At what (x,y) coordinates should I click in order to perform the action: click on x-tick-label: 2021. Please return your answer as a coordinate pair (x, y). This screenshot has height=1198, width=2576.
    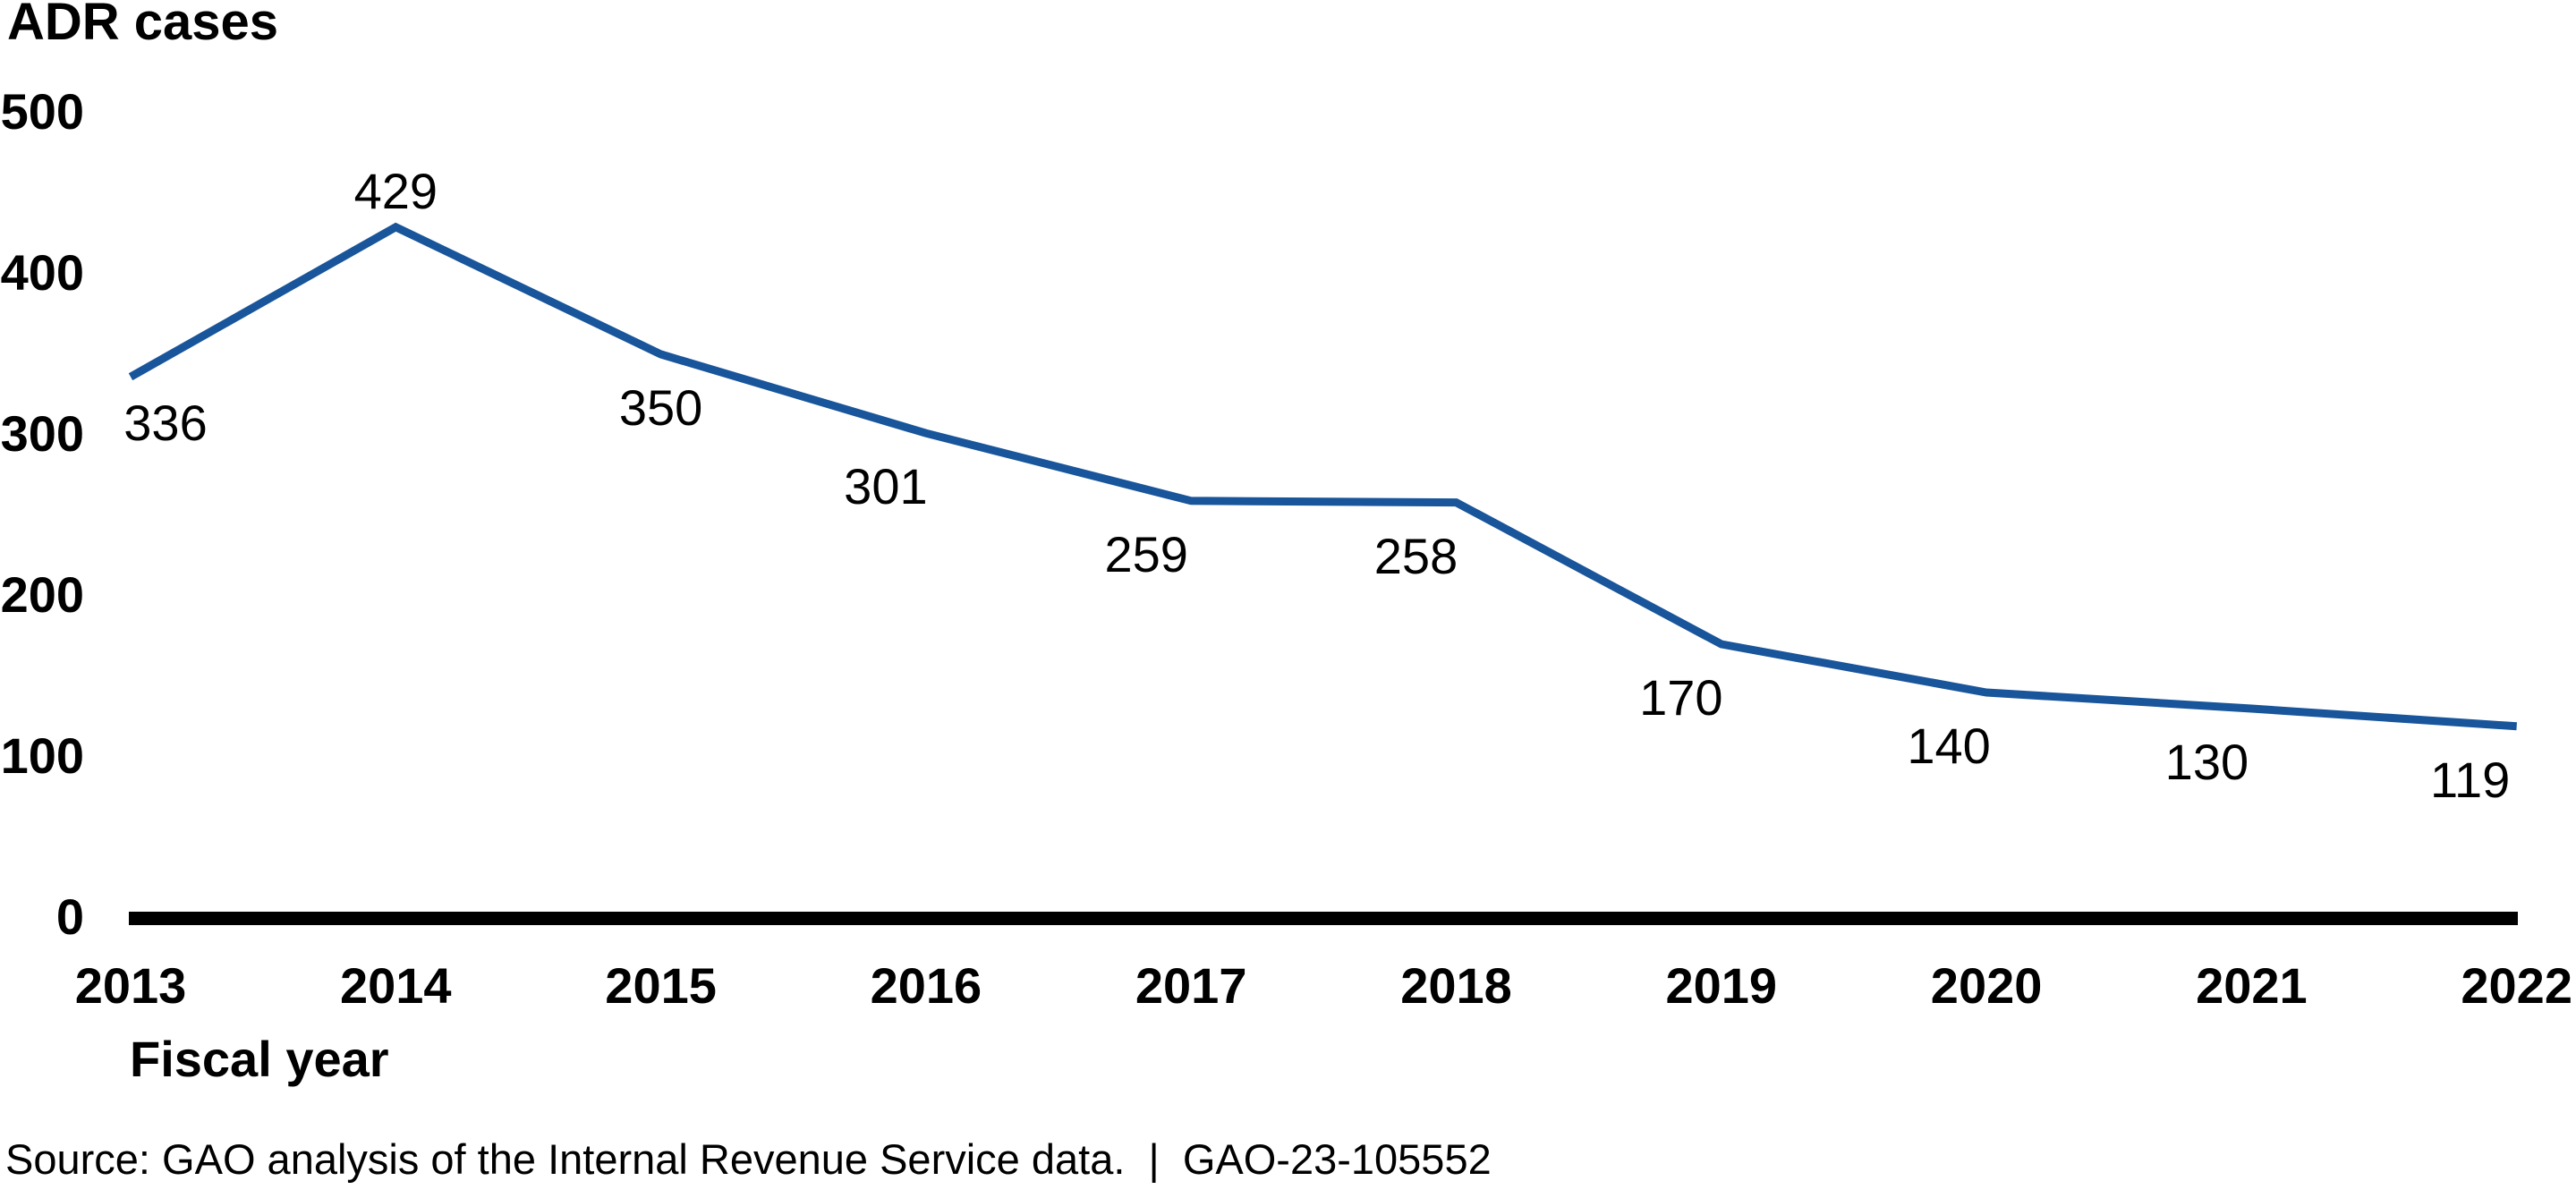
    Looking at the image, I should click on (2252, 985).